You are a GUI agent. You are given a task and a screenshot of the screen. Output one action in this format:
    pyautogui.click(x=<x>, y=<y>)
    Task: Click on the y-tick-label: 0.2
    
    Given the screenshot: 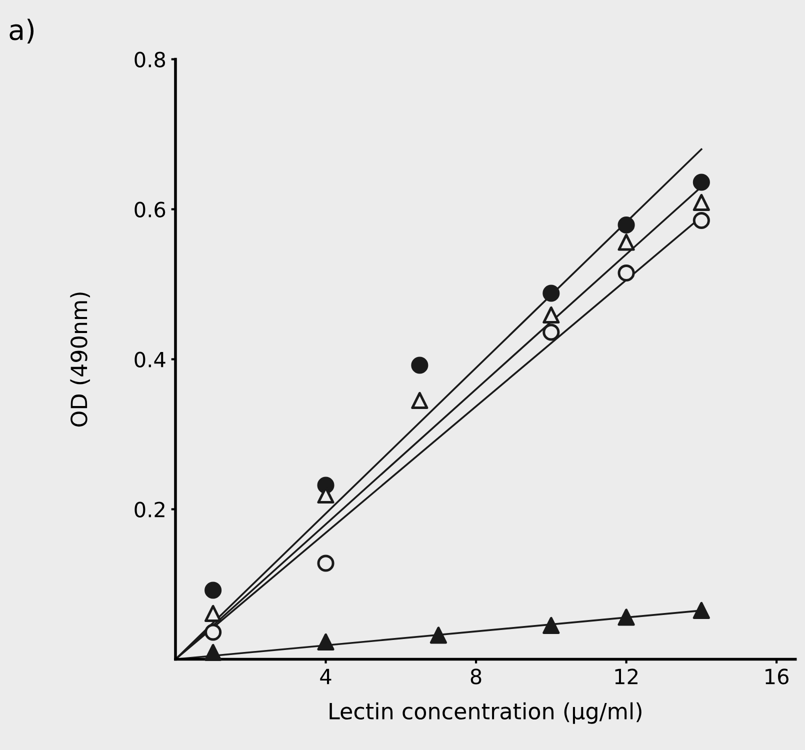 What is the action you would take?
    pyautogui.click(x=149, y=510)
    